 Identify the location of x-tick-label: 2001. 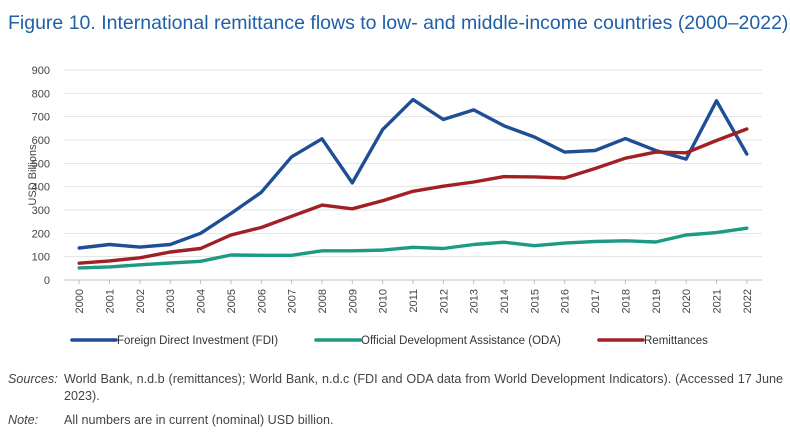
(111, 301).